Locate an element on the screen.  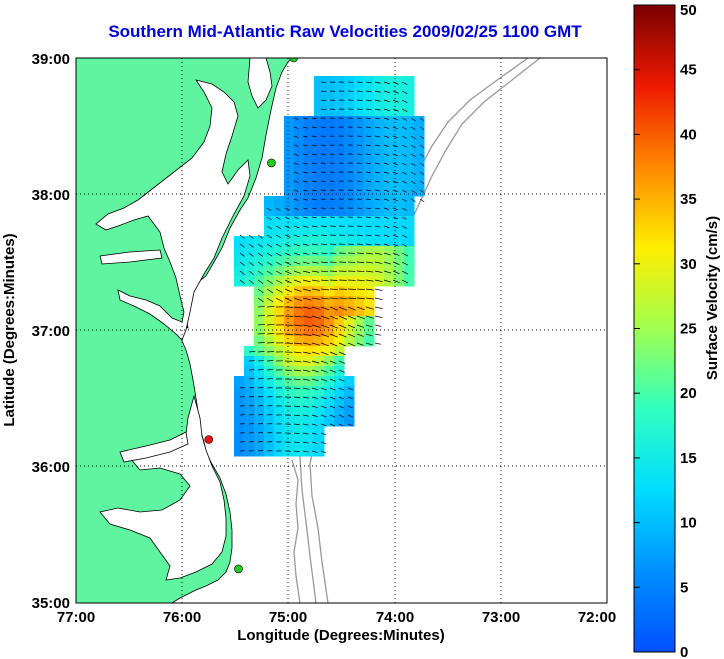
colorbar-label: Surface Velocity (cm/s) is located at coordinates (712, 298).